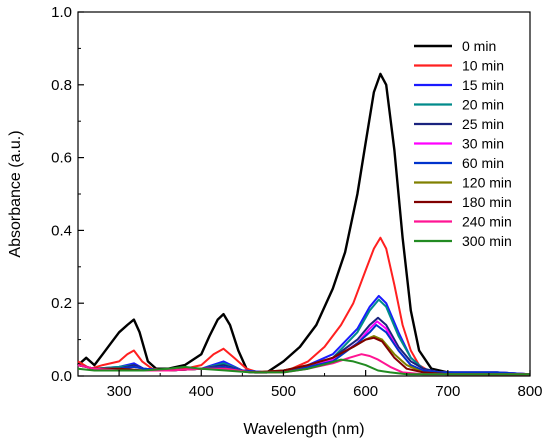 The image size is (550, 444). What do you see at coordinates (479, 46) in the screenshot?
I see `legend-label: 0 min` at bounding box center [479, 46].